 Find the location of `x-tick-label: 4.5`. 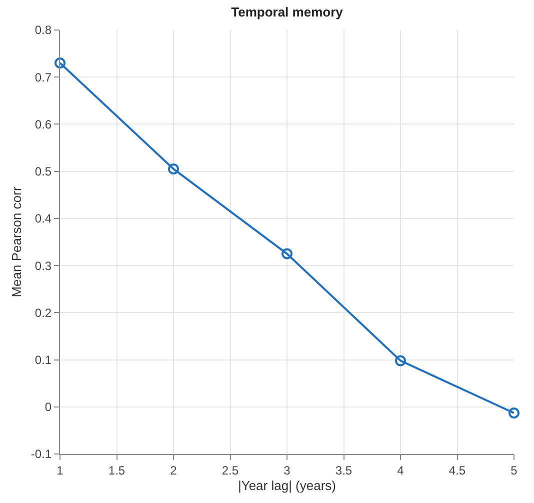

x-tick-label: 4.5 is located at coordinates (457, 470).